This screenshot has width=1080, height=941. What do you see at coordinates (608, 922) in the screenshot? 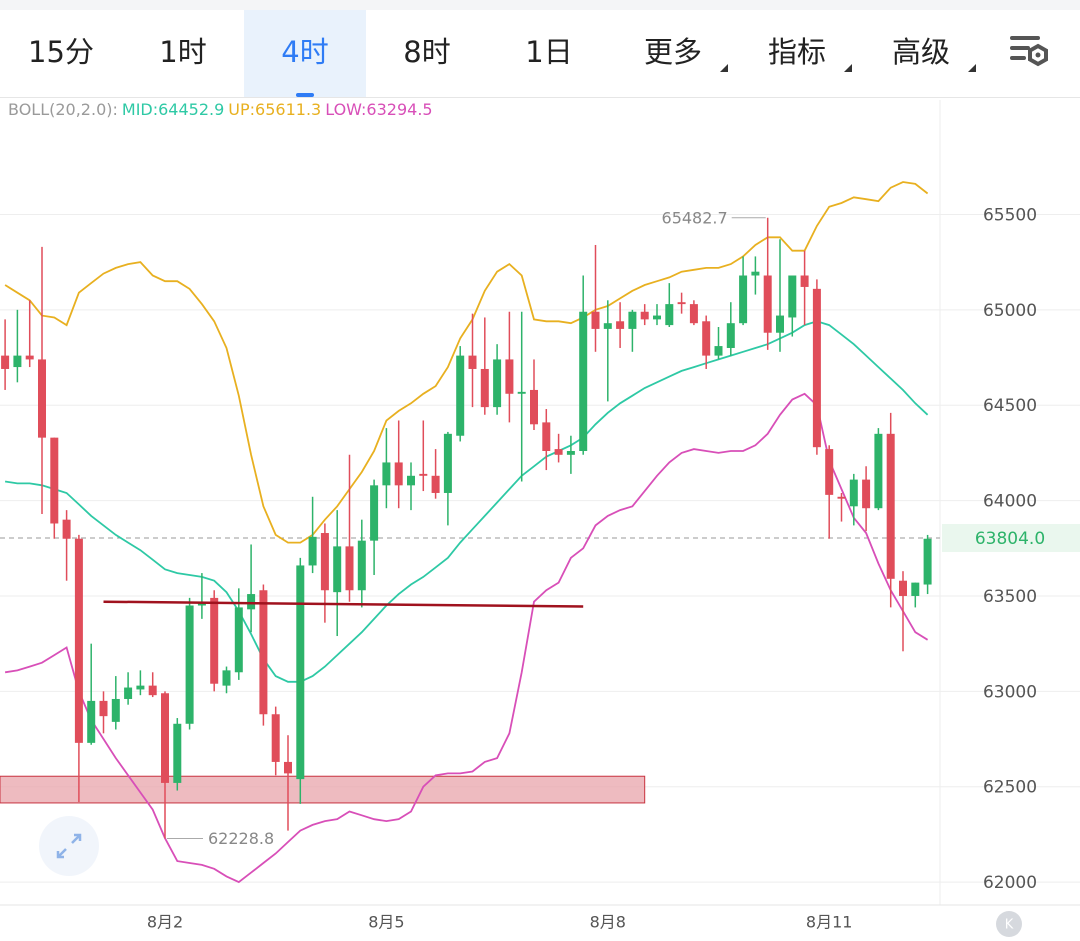
I see `x-tick-label: 8月8` at bounding box center [608, 922].